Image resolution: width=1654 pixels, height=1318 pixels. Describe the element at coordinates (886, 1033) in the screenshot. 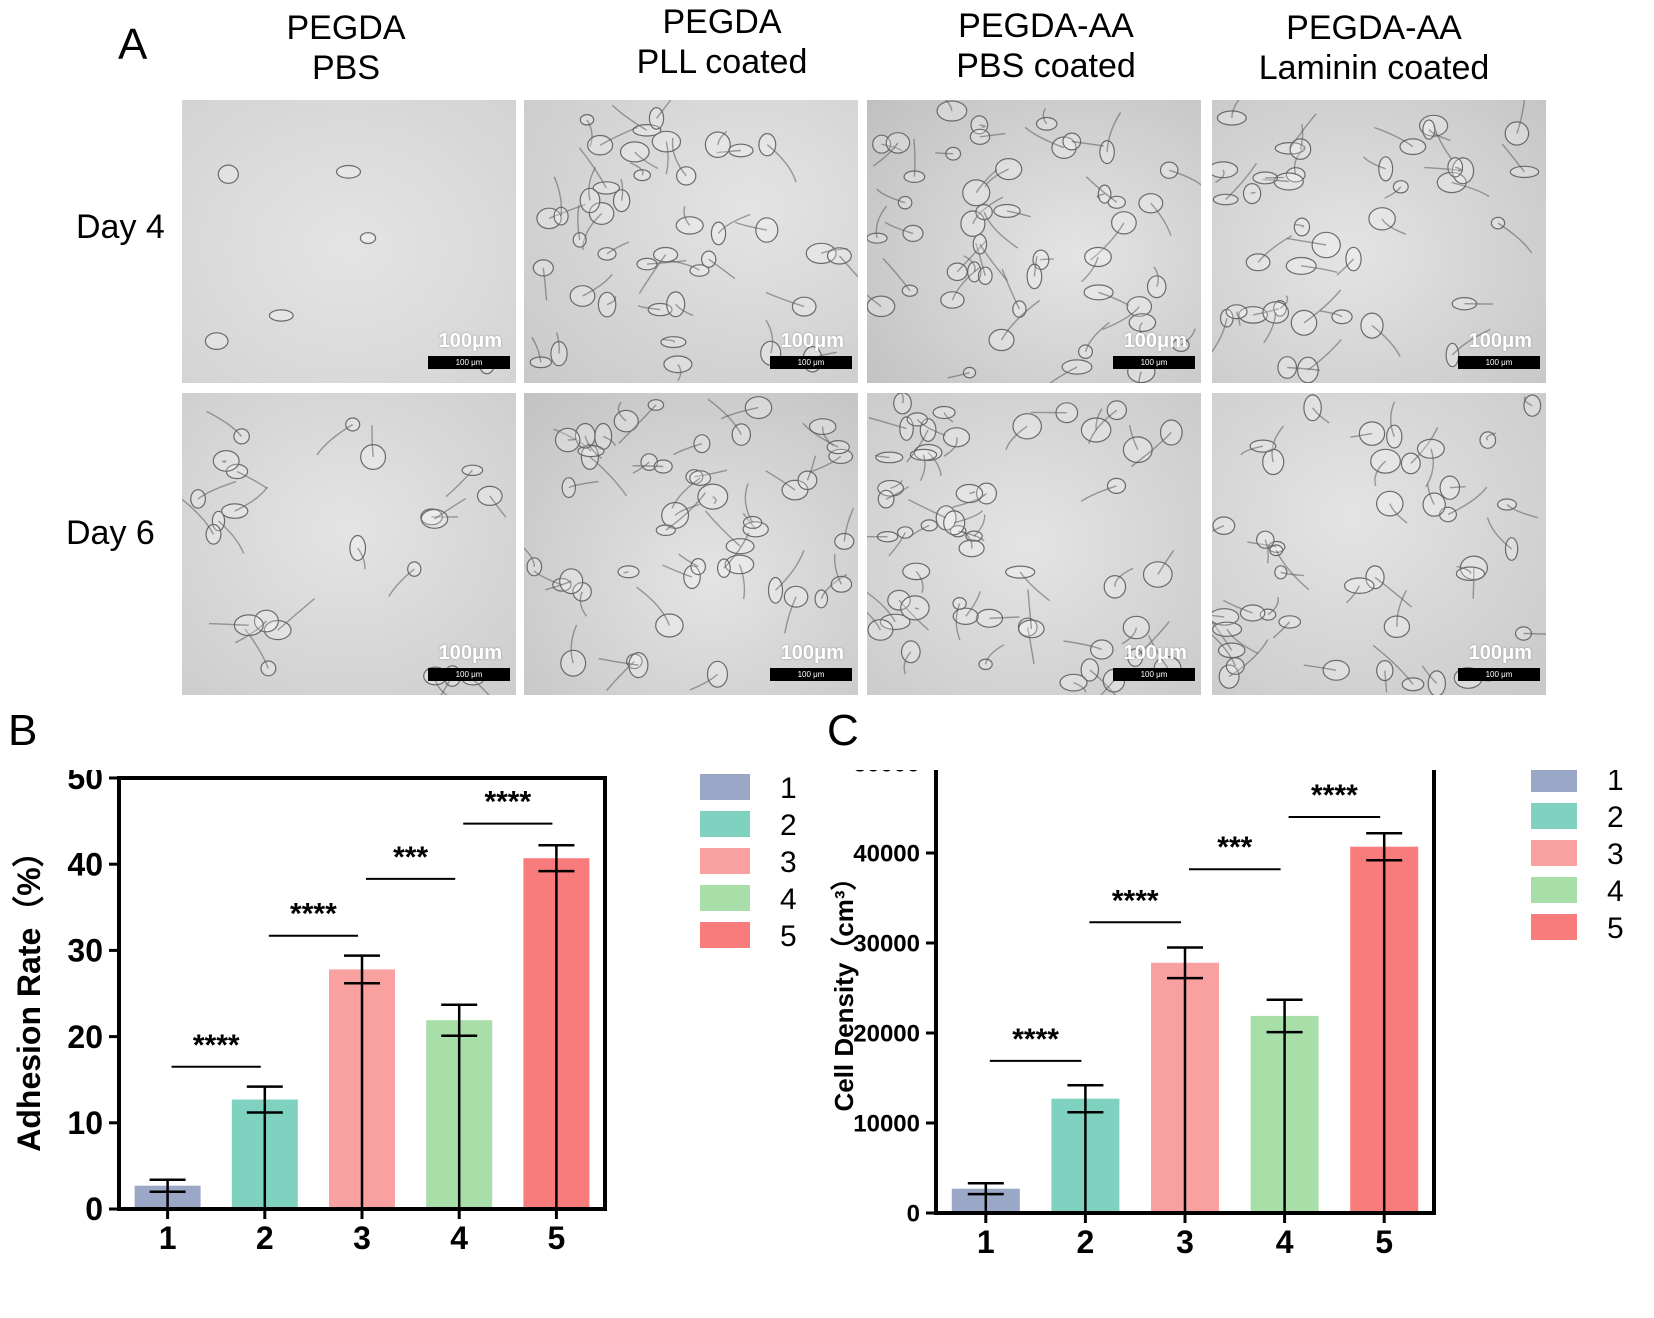

I see `y-tick-label: 20000` at that location.